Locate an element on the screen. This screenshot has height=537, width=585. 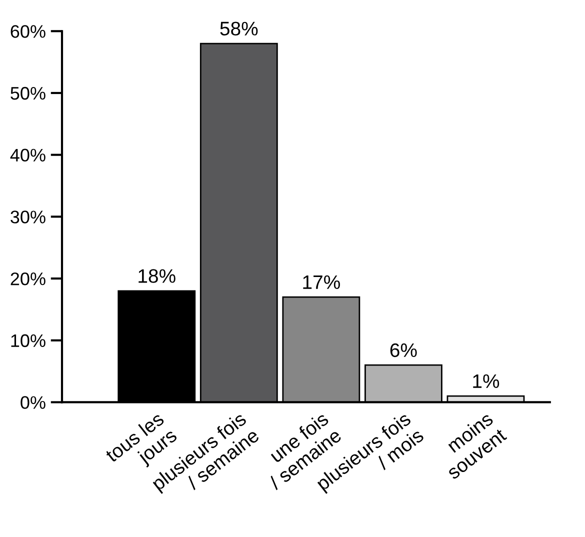
data-label: 18% is located at coordinates (157, 276).